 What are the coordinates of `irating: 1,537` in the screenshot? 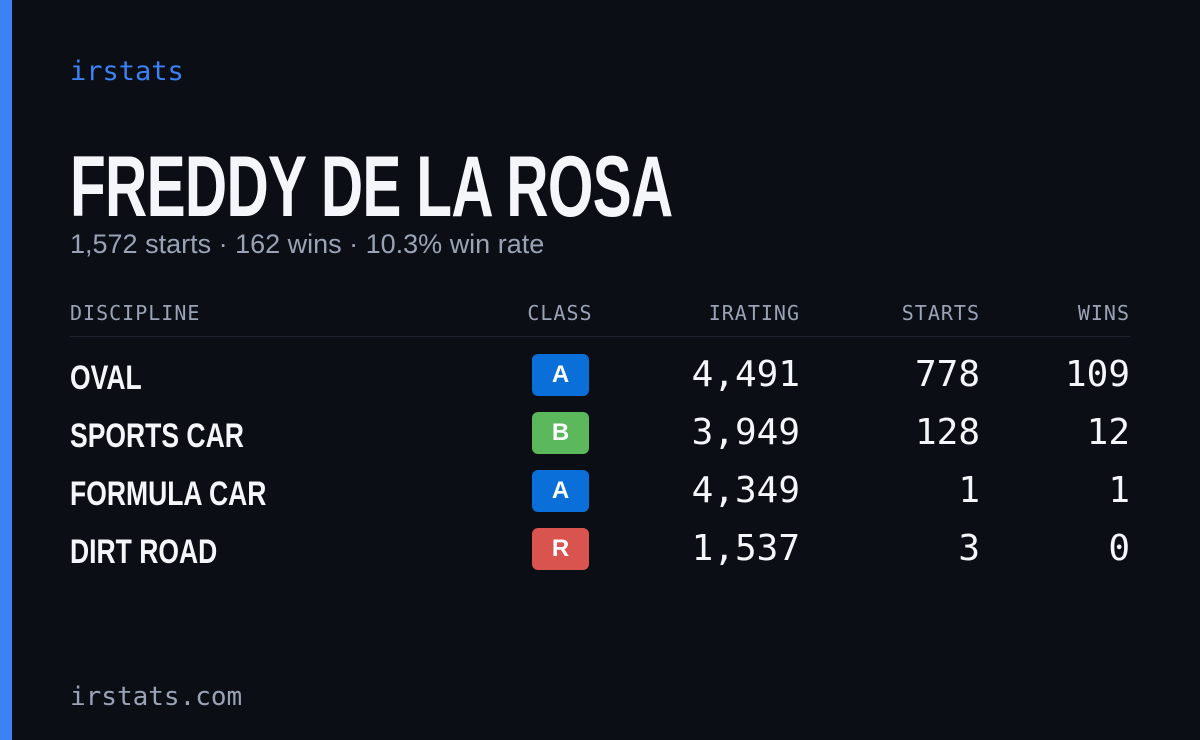 It's located at (745, 548).